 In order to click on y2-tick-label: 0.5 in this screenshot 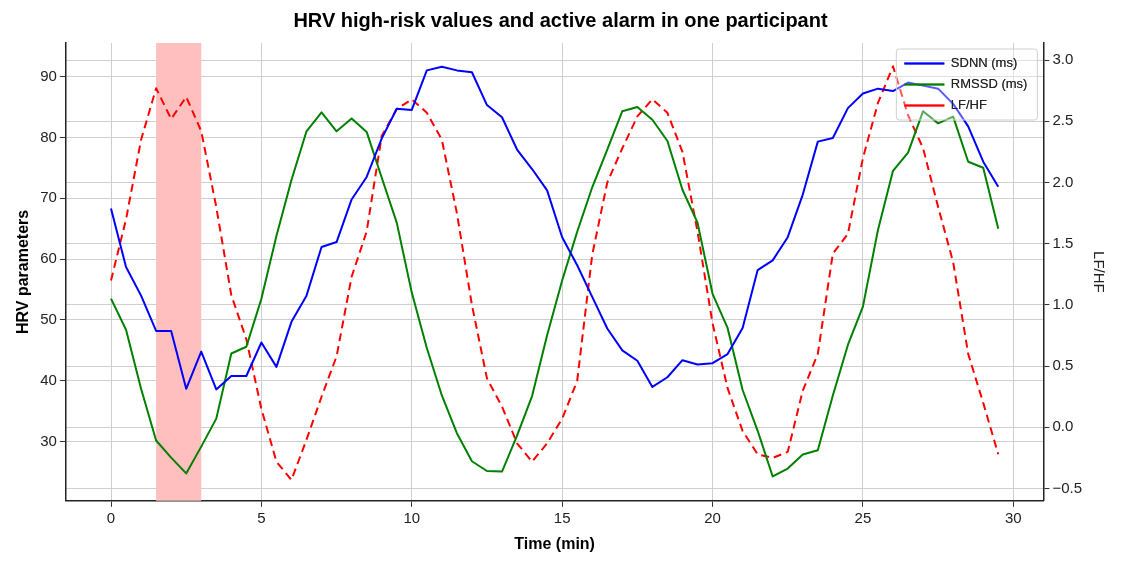, I will do `click(1063, 365)`.